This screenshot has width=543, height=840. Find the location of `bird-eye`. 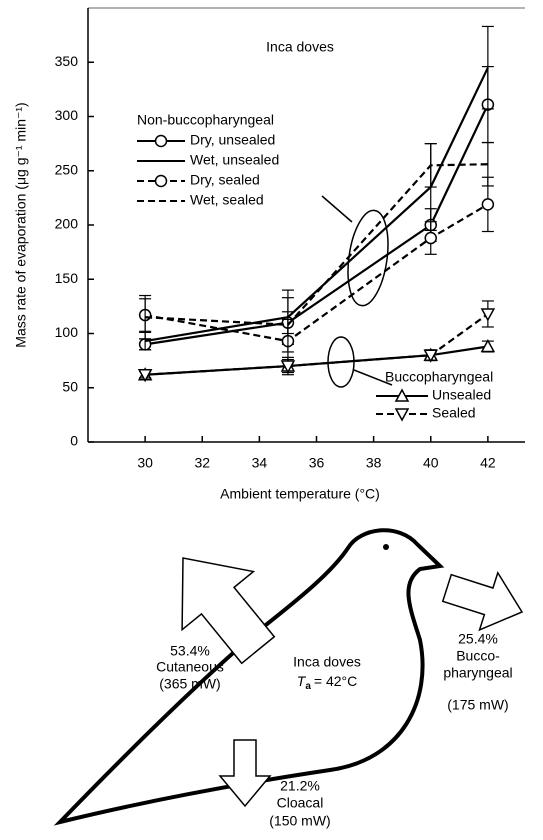

bird-eye is located at coordinates (386, 547).